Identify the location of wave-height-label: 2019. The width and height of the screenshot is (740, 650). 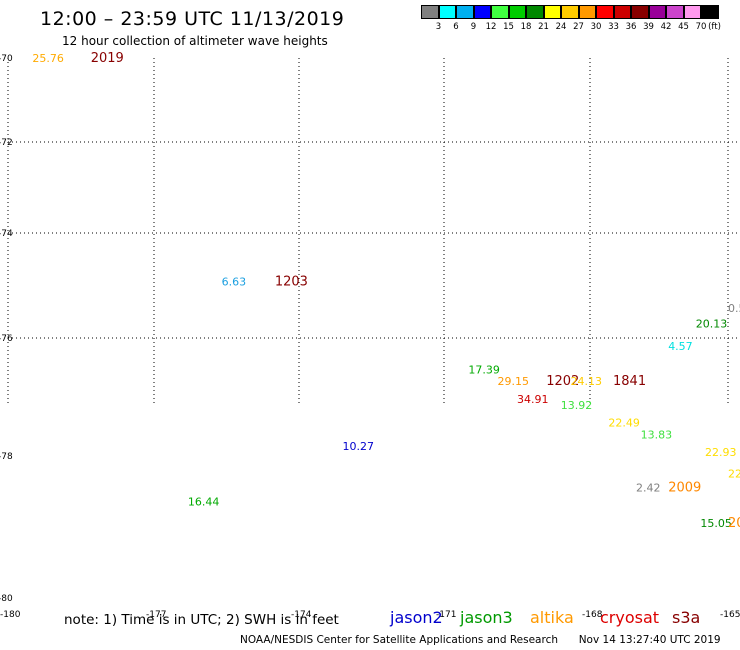
(107, 58).